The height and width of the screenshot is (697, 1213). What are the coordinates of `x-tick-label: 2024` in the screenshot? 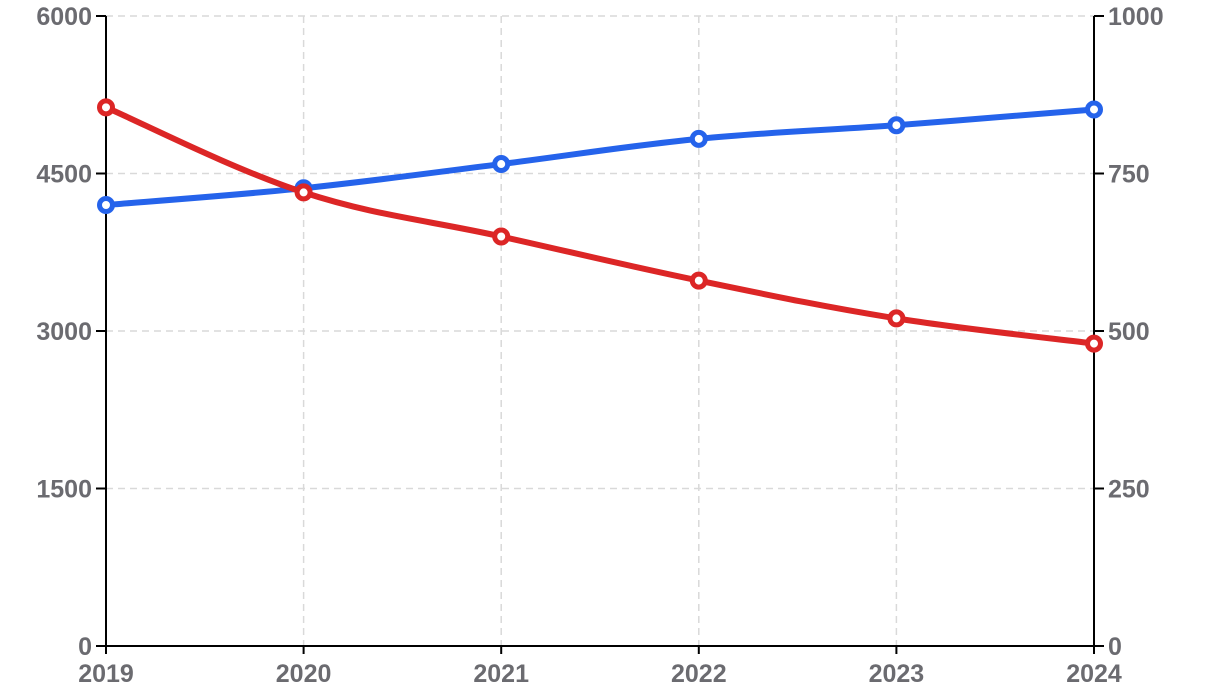 It's located at (1094, 674).